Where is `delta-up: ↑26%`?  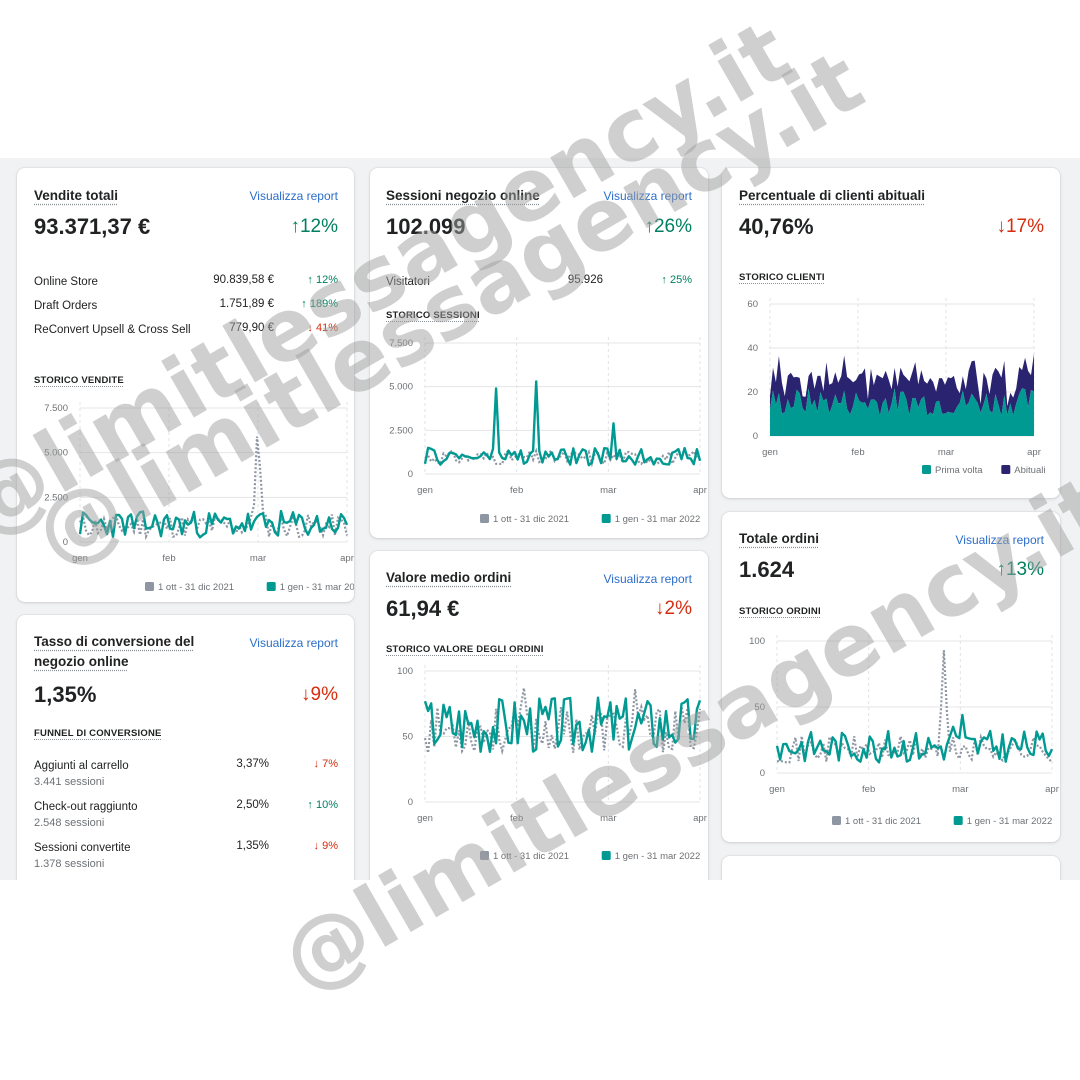
delta-up: ↑26% is located at coordinates (668, 227).